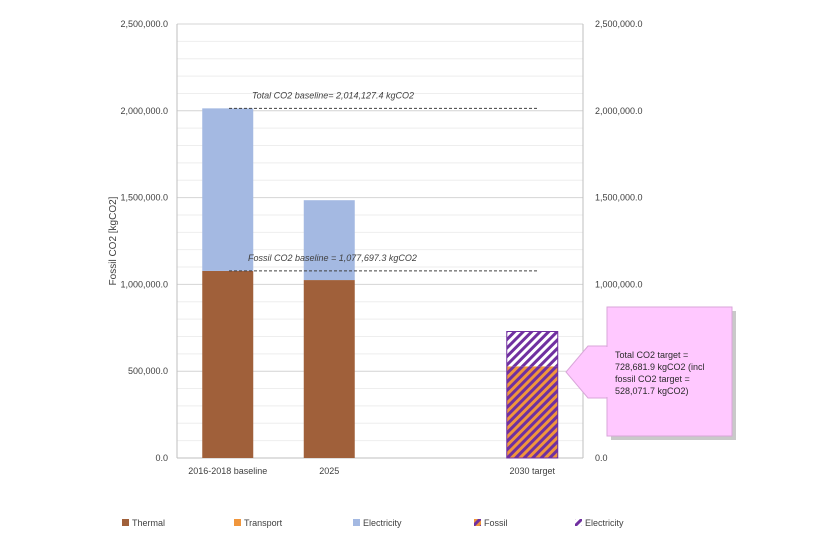 The image size is (840, 540). I want to click on reference-label-1: Fossil CO2 baseline = 1,077,697.3 kgCO2, so click(332, 258).